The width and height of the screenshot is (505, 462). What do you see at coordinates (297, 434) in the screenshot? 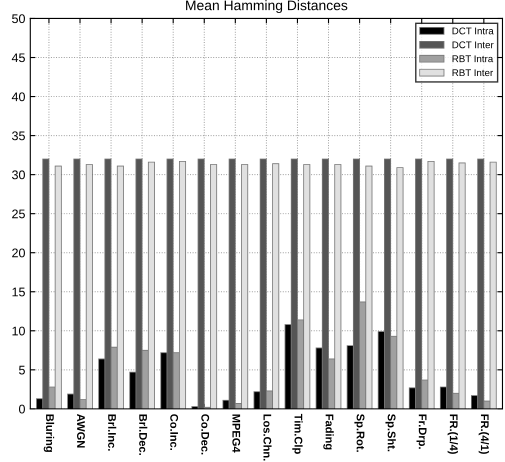
I see `x-tick-label: Tim.Clp` at bounding box center [297, 434].